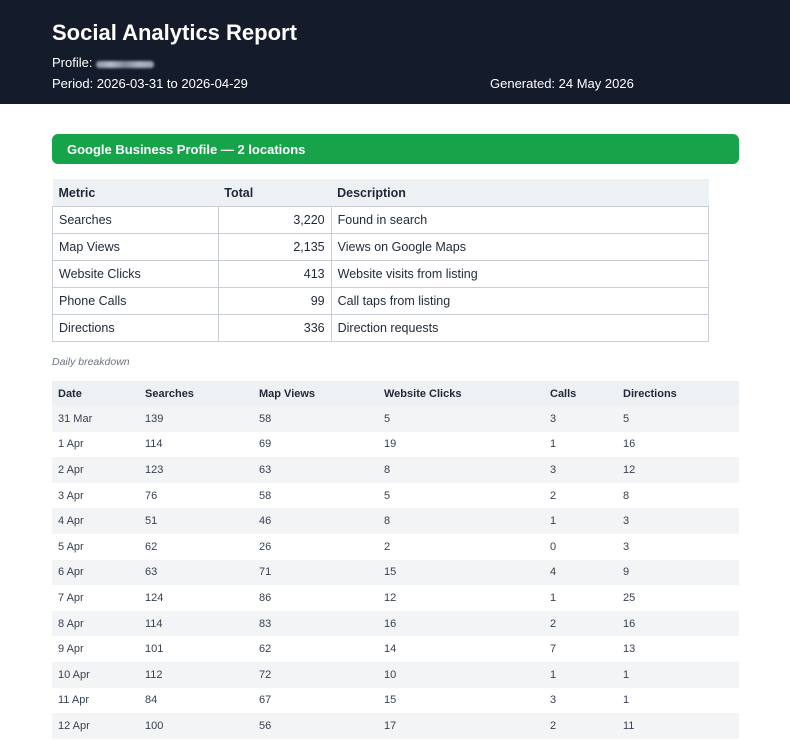  I want to click on map-views-cell: 72, so click(315, 674).